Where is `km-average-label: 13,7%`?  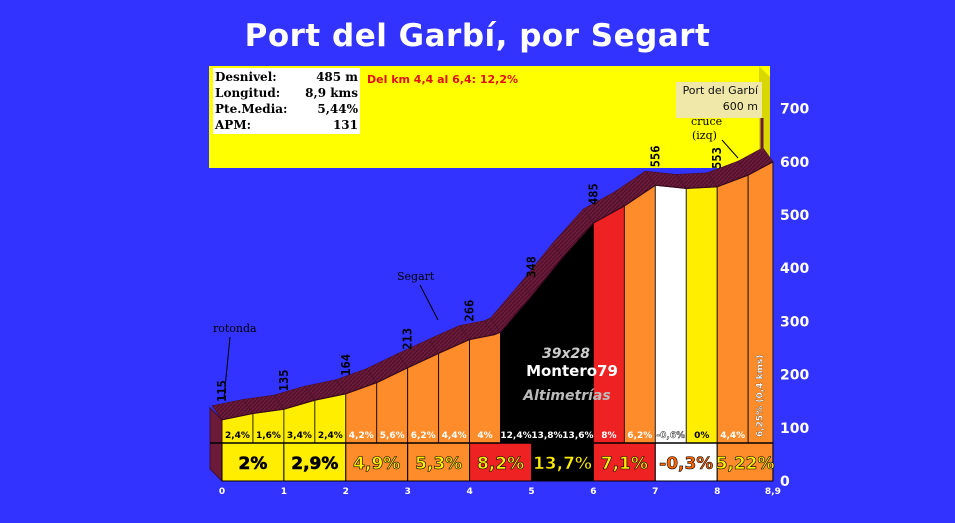
km-average-label: 13,7% is located at coordinates (562, 464).